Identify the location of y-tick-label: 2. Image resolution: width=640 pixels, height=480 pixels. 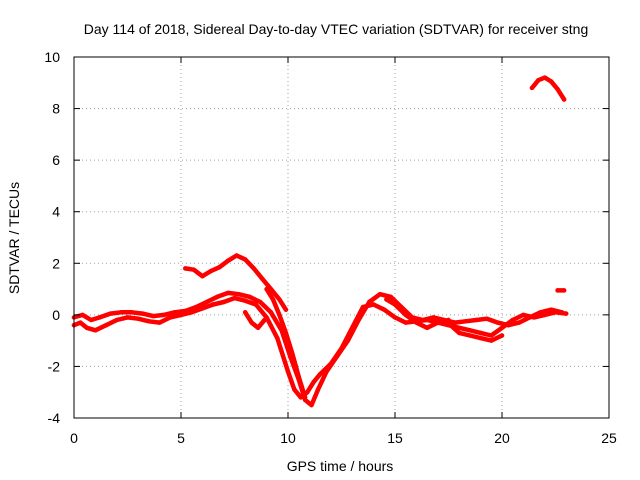
(56, 263).